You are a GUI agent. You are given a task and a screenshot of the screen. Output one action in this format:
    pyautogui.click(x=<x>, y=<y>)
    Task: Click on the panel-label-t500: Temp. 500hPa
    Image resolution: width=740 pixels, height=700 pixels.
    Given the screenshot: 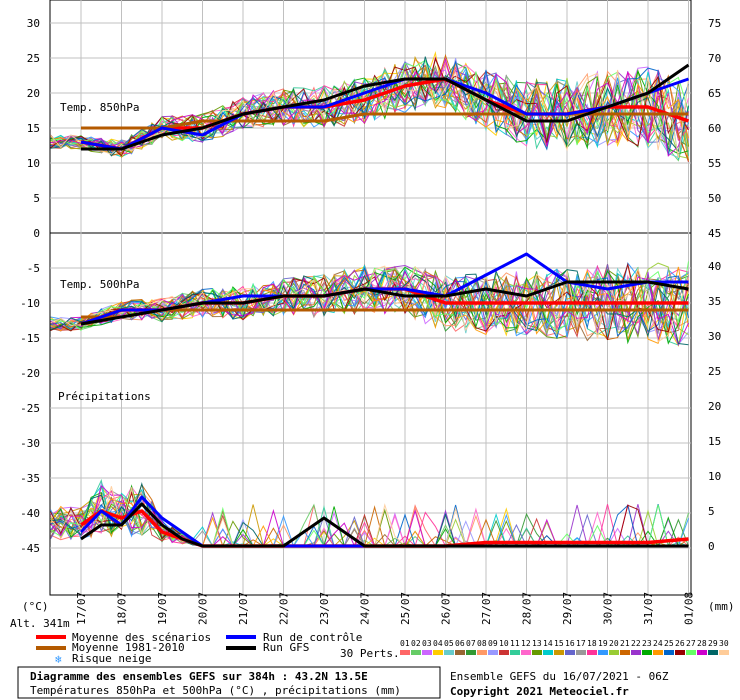 What is the action you would take?
    pyautogui.click(x=99, y=284)
    